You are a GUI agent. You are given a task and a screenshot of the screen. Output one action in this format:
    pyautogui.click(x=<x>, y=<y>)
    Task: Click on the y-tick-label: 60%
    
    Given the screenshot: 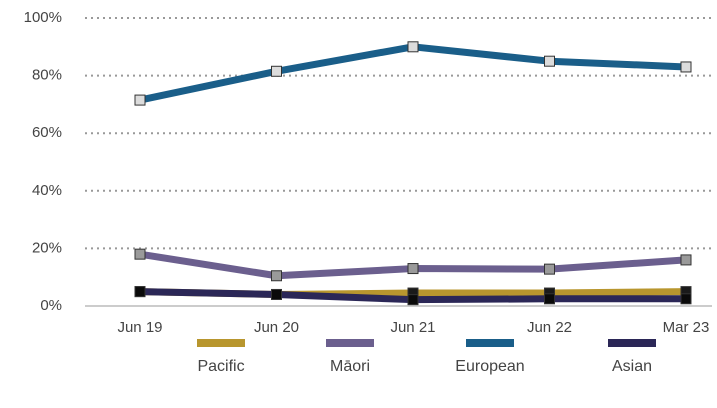 What is the action you would take?
    pyautogui.click(x=47, y=132)
    